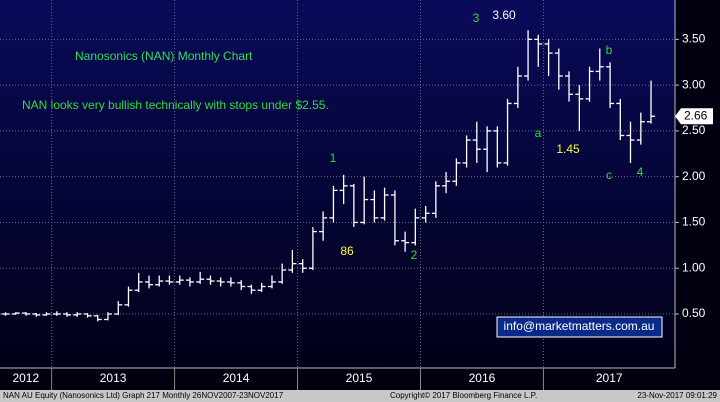 The image size is (720, 402). I want to click on y-tick-label: 2.50, so click(694, 130).